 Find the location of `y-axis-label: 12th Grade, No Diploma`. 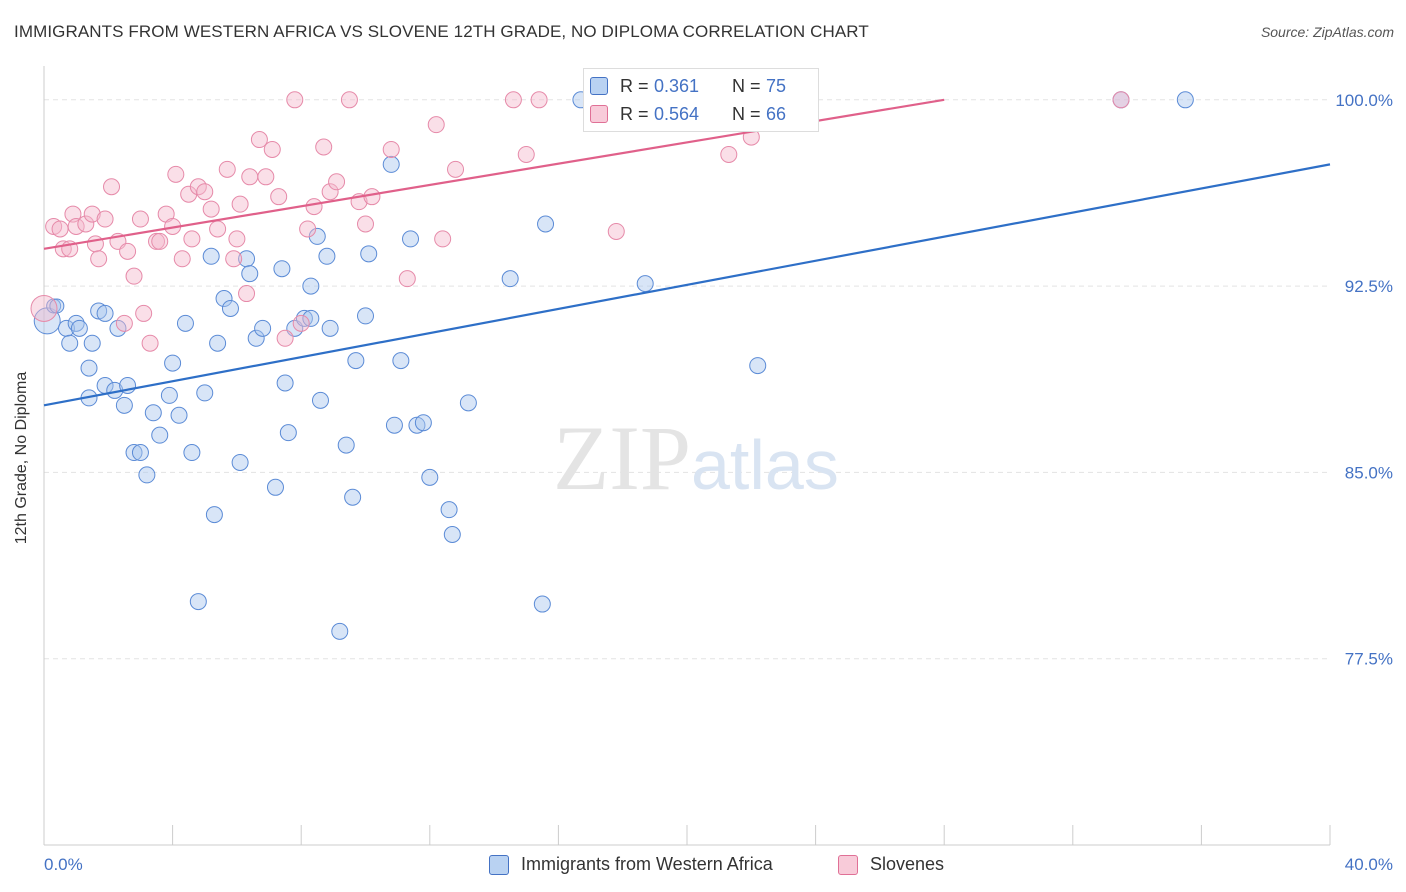

y-axis-label: 12th Grade, No Diploma is located at coordinates (21, 458).